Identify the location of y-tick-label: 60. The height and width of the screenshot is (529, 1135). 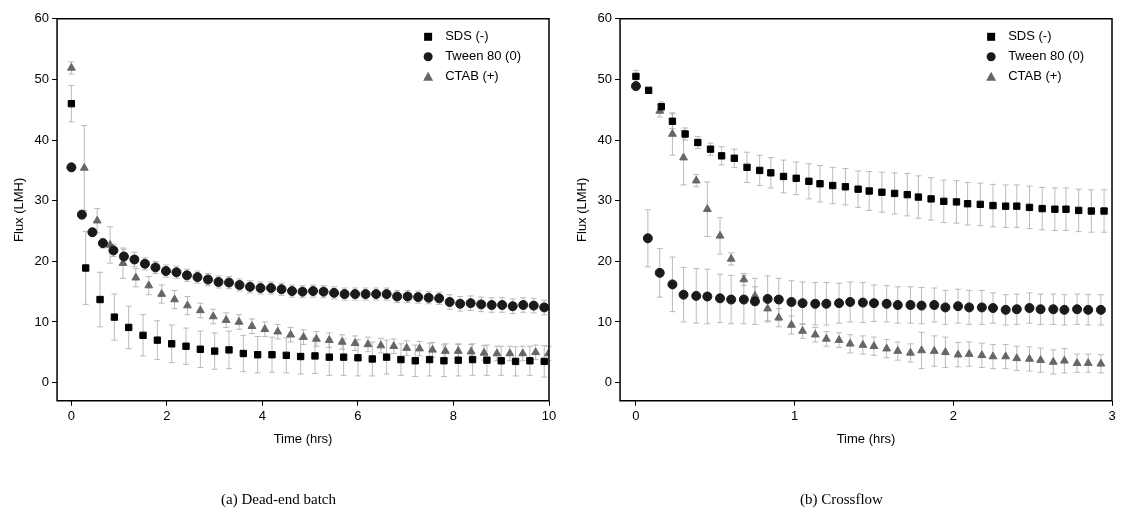
(42, 18).